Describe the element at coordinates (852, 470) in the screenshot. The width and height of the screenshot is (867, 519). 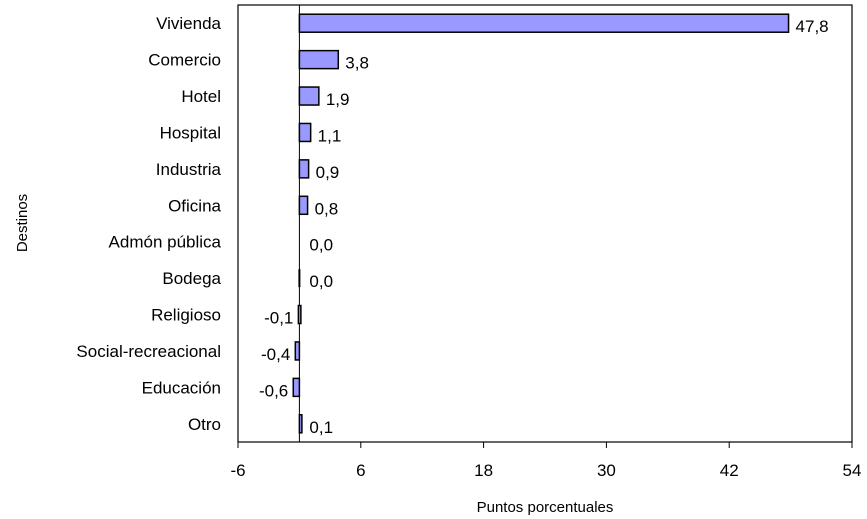
I see `x-tick-label: 54` at that location.